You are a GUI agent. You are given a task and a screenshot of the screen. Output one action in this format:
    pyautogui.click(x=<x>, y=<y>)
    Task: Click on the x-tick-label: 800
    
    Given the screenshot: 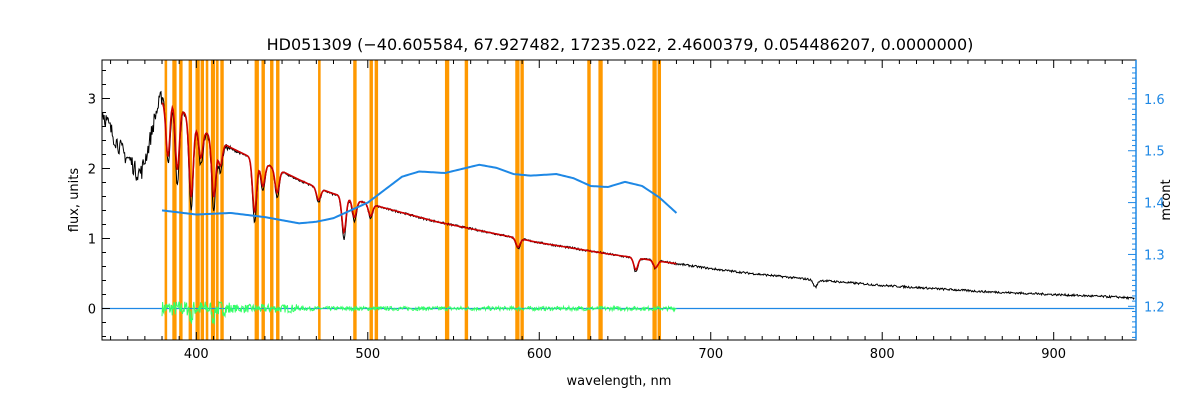 What is the action you would take?
    pyautogui.click(x=882, y=354)
    